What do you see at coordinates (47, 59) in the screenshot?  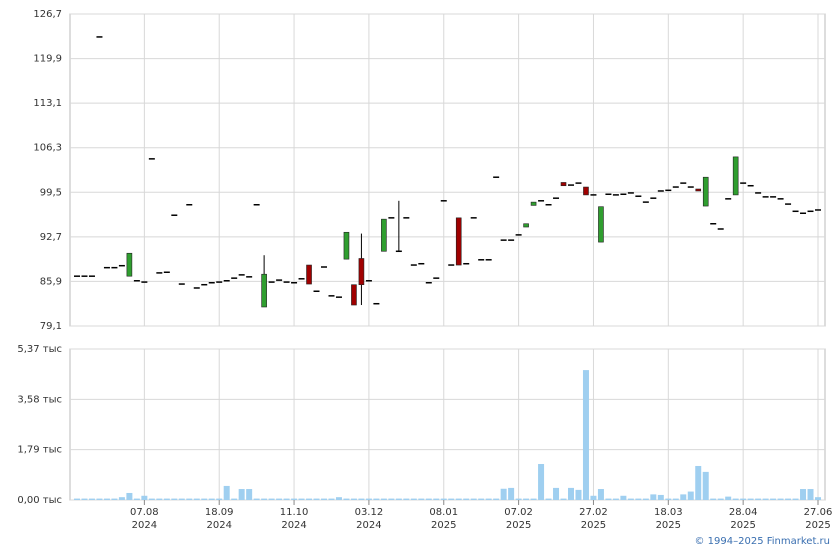 I see `y-tick-label: 119,9` at bounding box center [47, 59].